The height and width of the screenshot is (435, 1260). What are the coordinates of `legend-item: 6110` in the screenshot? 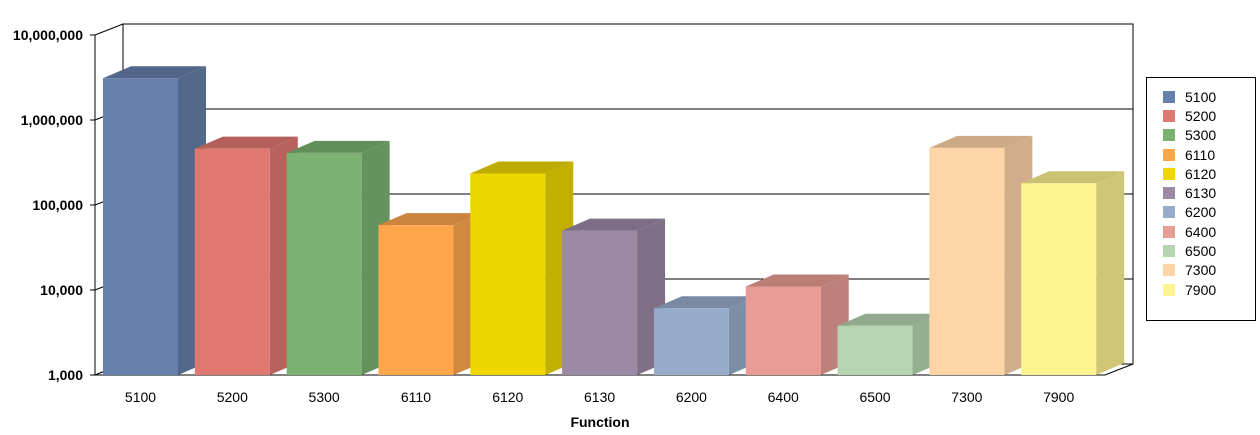 It's located at (1209, 154).